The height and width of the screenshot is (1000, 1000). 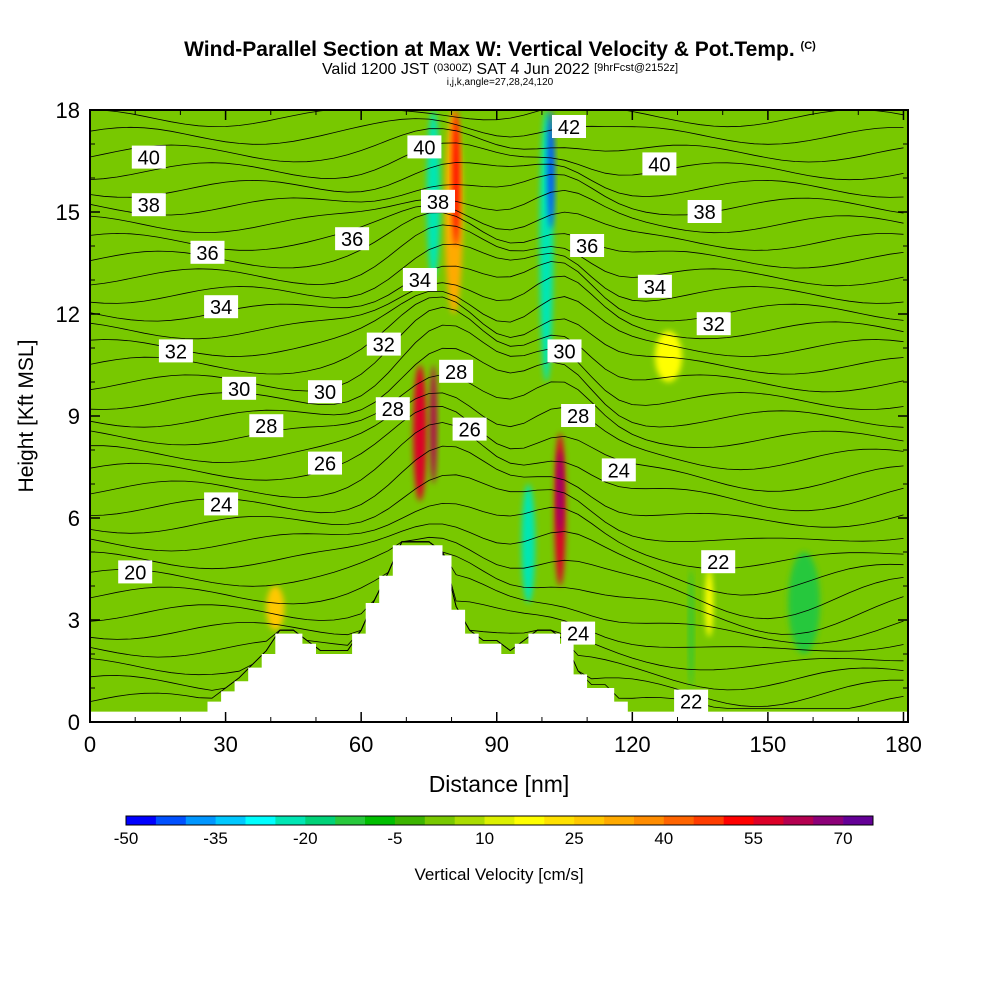 What do you see at coordinates (768, 744) in the screenshot?
I see `x-tick-label: 150` at bounding box center [768, 744].